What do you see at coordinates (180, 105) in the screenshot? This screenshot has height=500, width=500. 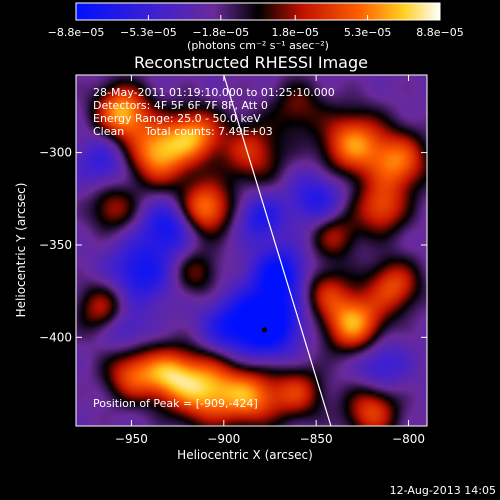 I see `info-detectors: Detectors: 4F 5F 6F 7F 8F, Att 0` at bounding box center [180, 105].